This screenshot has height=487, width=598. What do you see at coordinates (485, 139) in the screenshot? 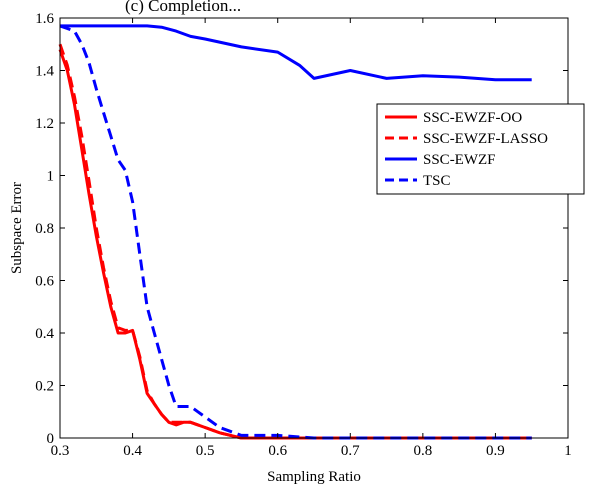
I see `legend-entry-2: SSC-EWZF-LASSO` at bounding box center [485, 139].